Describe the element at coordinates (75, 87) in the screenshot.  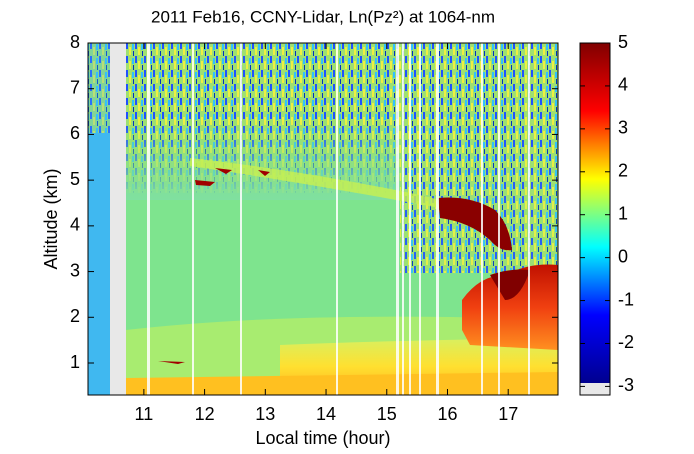
I see `y-tick-label: 7` at that location.